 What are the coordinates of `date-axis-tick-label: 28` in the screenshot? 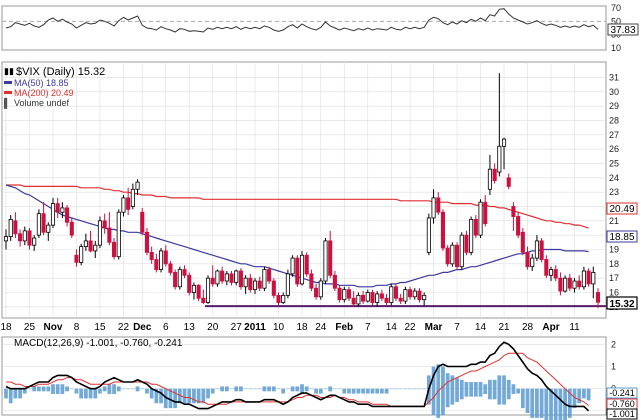 It's located at (528, 327).